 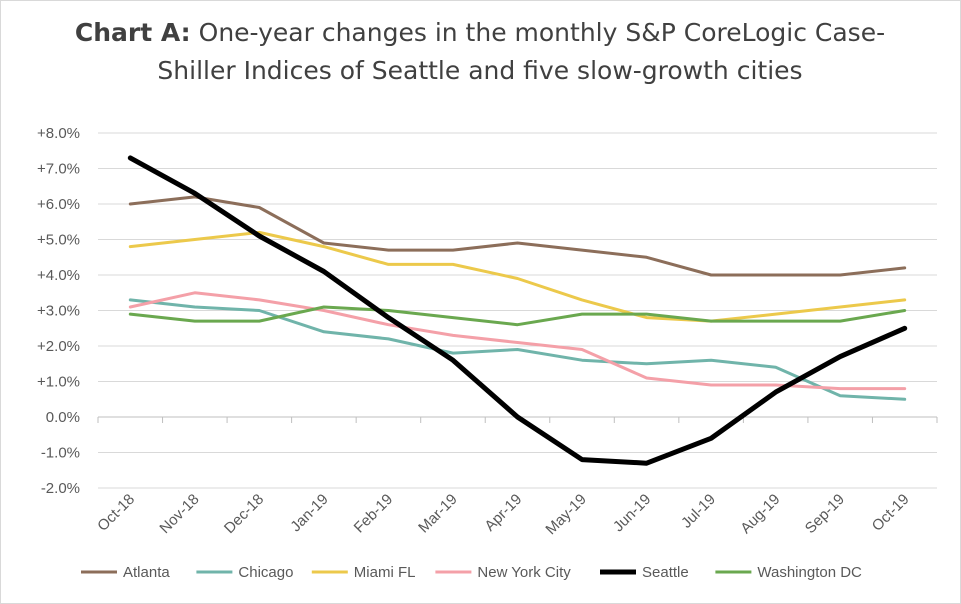 What do you see at coordinates (58, 204) in the screenshot?
I see `y-tick-label: +6.0%` at bounding box center [58, 204].